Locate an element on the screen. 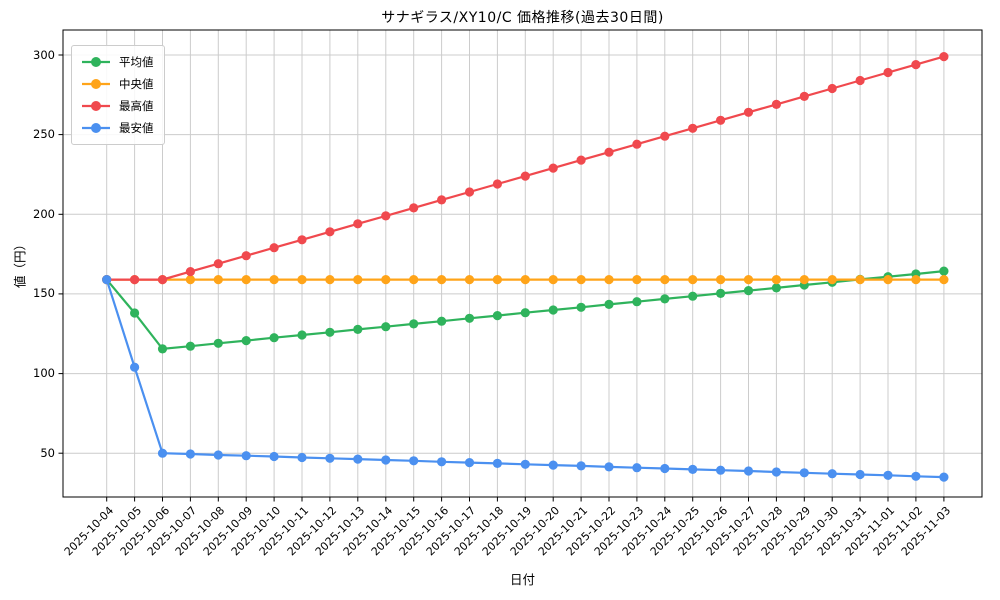 The width and height of the screenshot is (1000, 600). legend-label-average: 平均値 is located at coordinates (136, 62).